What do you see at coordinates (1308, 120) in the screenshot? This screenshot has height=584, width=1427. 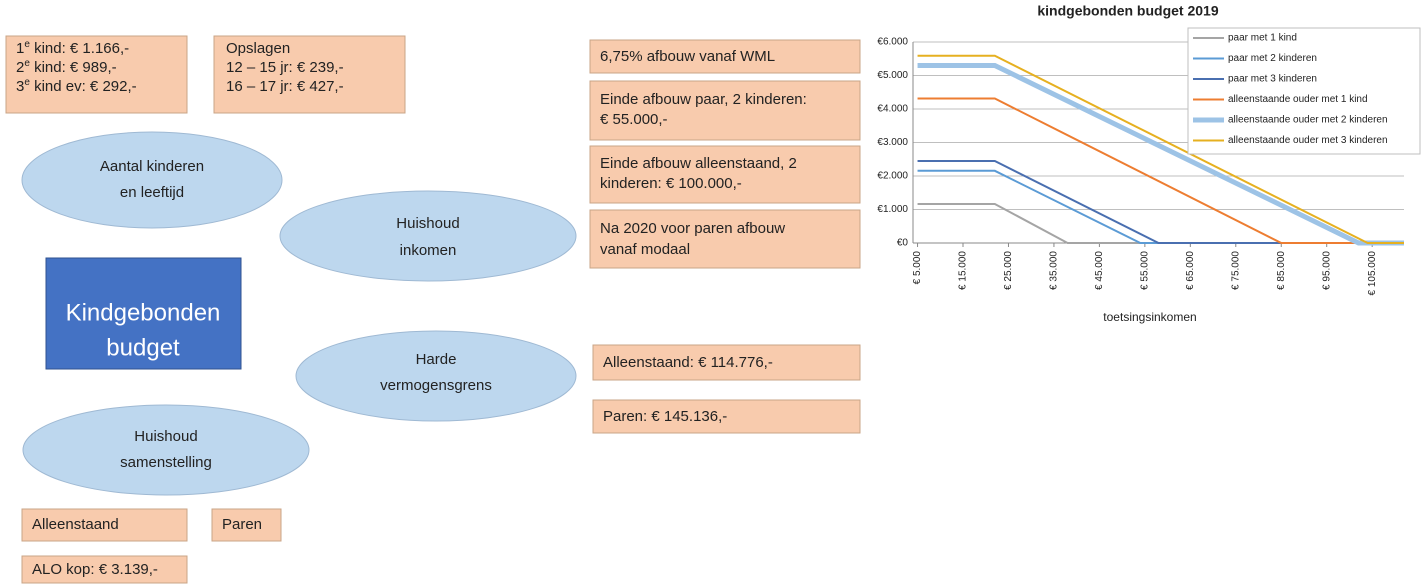 I see `legend-label: alleenstaande ouder met 2 kinderen` at bounding box center [1308, 120].